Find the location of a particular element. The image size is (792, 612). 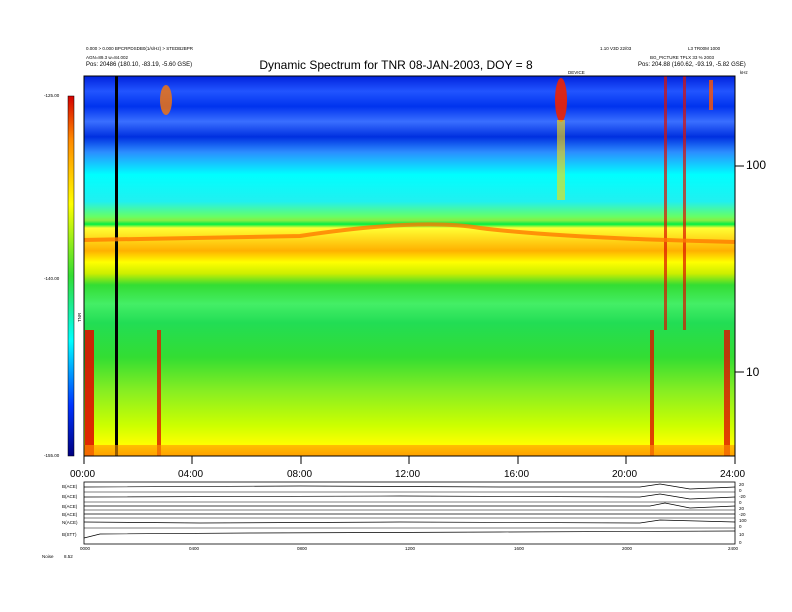

x-tick-2400: 24:00 is located at coordinates (733, 474).